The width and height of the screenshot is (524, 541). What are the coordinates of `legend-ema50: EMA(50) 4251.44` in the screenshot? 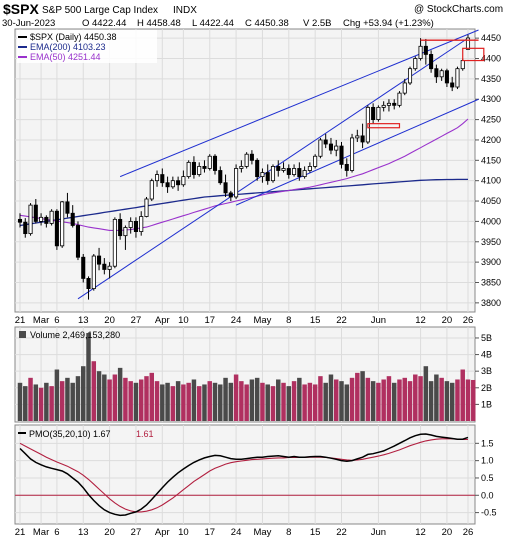 It's located at (65, 57).